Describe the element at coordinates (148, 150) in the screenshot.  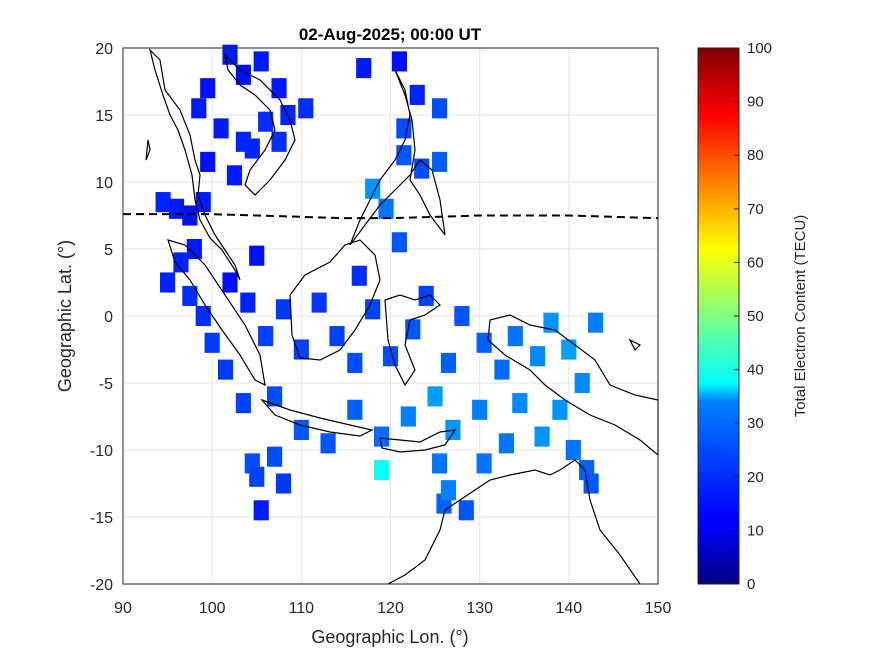
I see `coast-island-a` at that location.